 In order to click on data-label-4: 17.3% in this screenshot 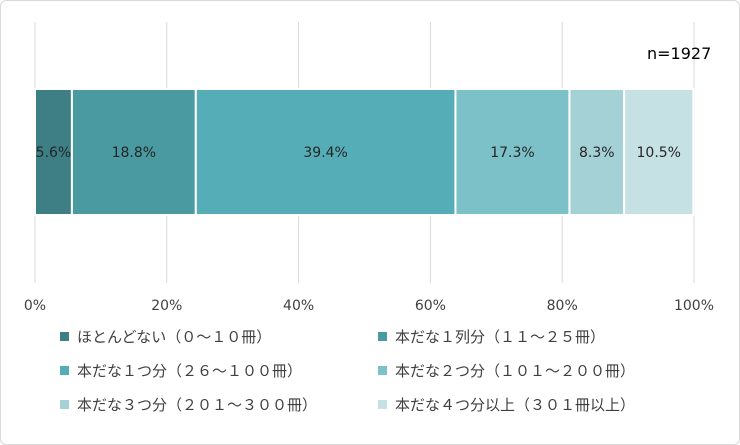, I will do `click(512, 153)`.